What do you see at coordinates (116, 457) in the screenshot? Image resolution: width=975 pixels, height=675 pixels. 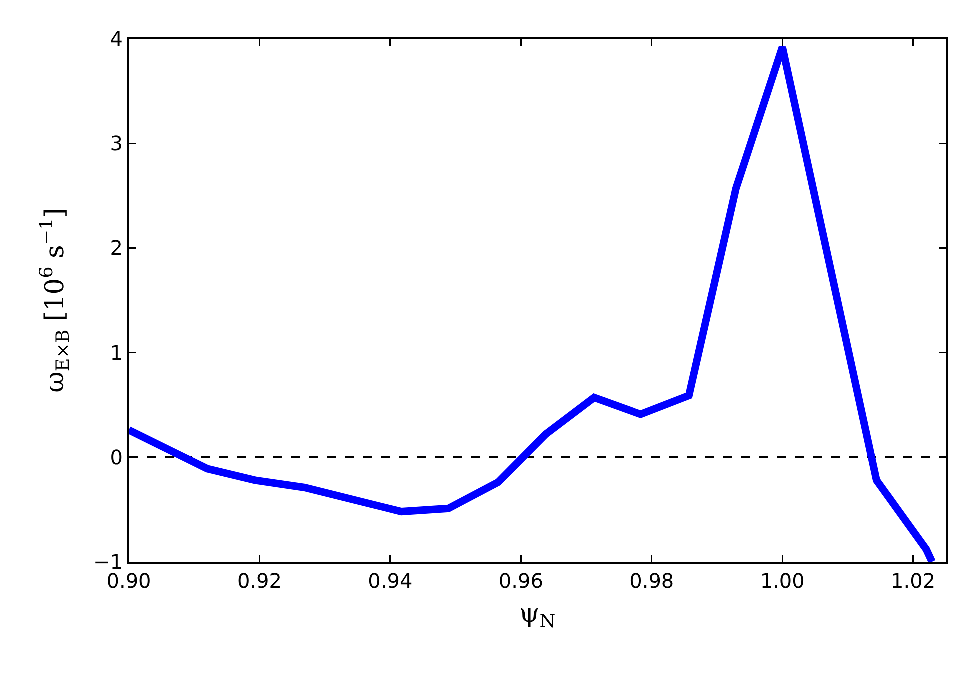 I see `y-tick-label: 0` at bounding box center [116, 457].